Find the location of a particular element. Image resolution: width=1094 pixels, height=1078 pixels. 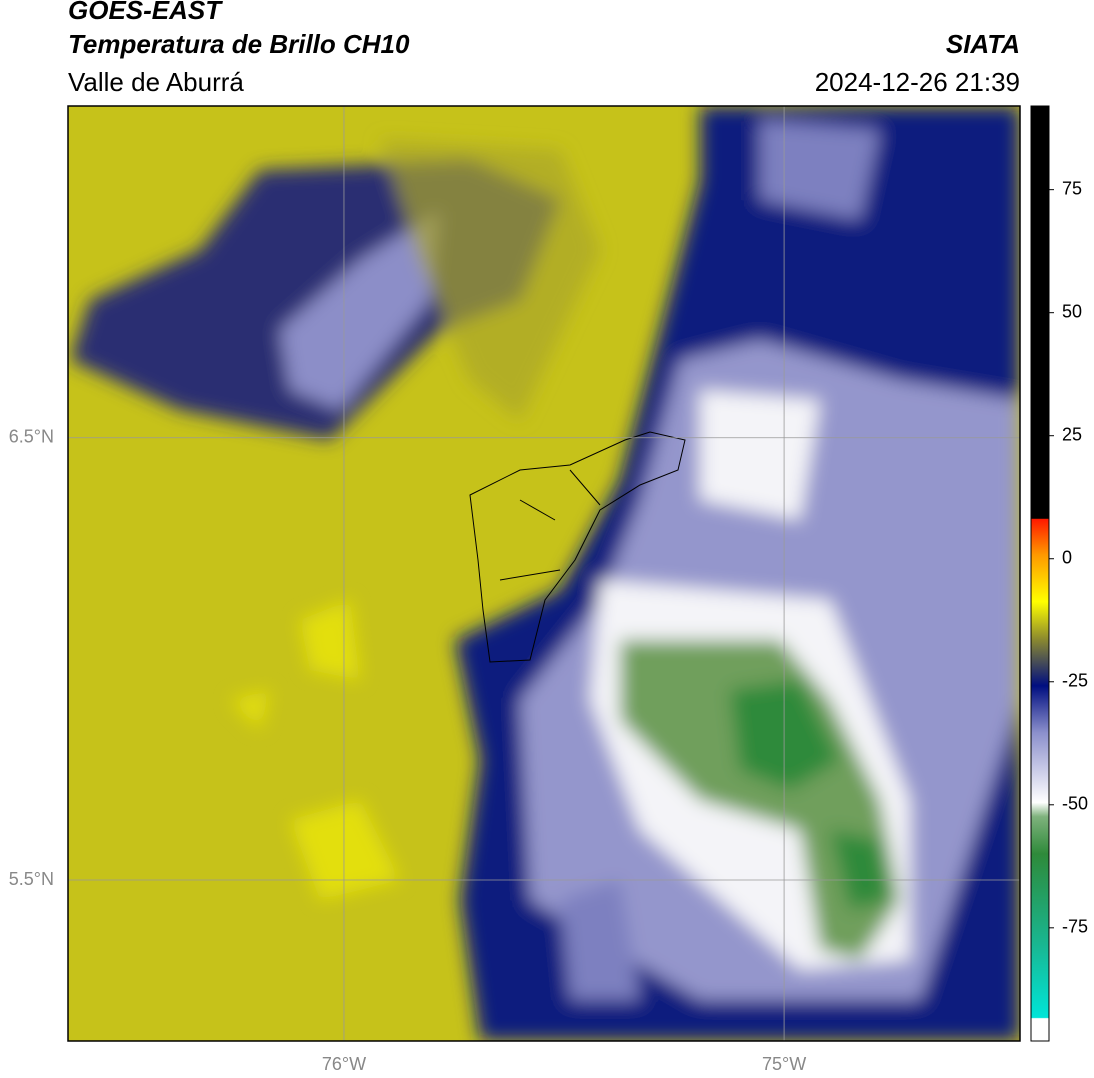

datetime: 2024-12-26 21:39 is located at coordinates (917, 82).